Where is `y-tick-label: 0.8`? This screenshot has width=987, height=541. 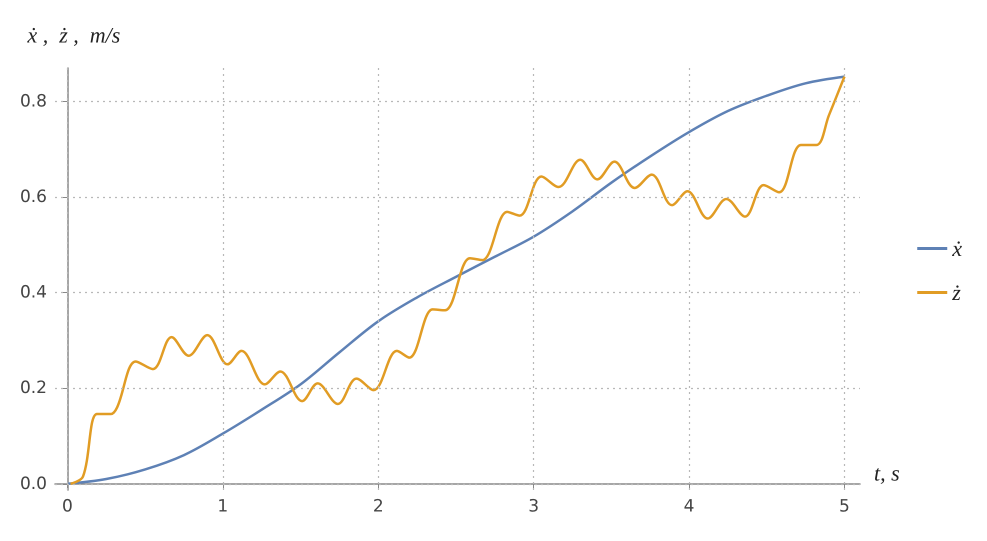
y-tick-label: 0.8 is located at coordinates (33, 101).